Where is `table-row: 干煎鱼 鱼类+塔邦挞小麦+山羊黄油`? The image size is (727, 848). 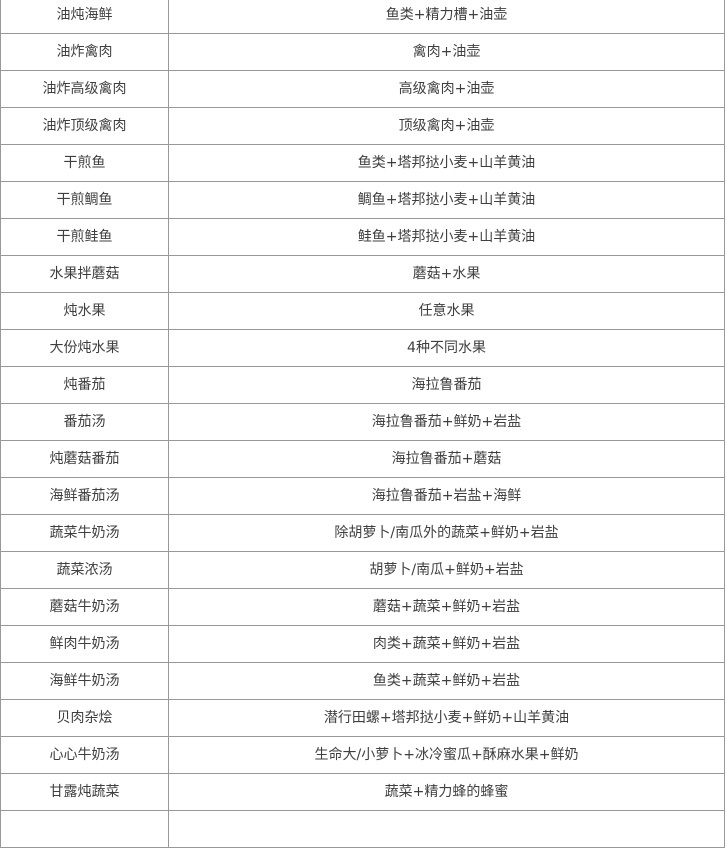
table-row: 干煎鱼 鱼类+塔邦挞小麦+山羊黄油 is located at coordinates (362, 163).